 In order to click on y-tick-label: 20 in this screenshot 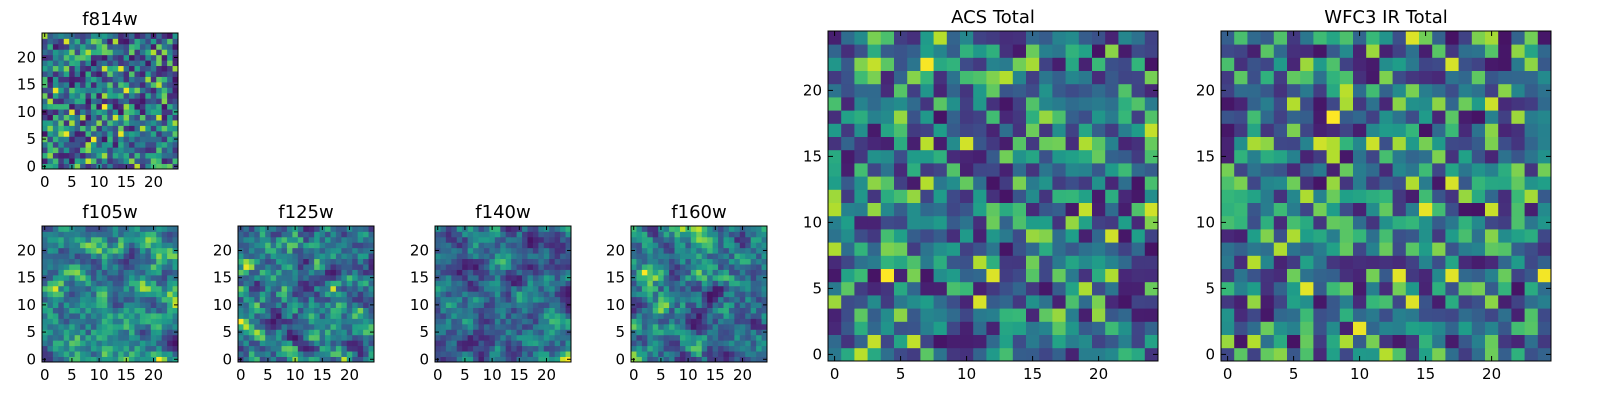, I will do `click(222, 250)`.